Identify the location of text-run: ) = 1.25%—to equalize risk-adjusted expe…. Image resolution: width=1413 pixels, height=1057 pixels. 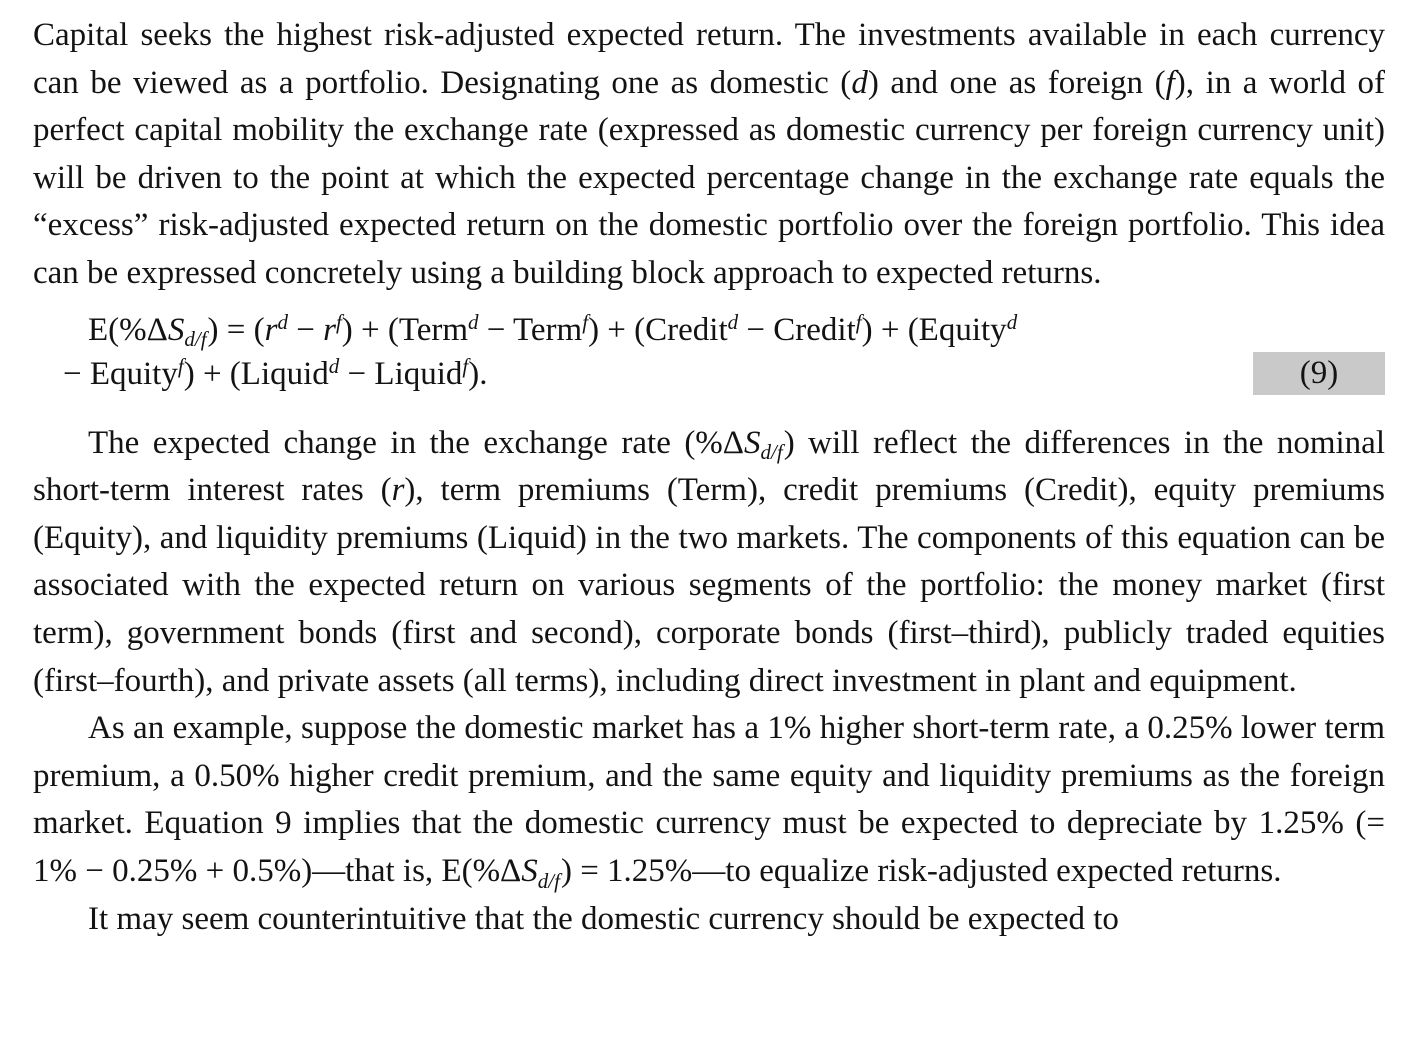
(921, 870).